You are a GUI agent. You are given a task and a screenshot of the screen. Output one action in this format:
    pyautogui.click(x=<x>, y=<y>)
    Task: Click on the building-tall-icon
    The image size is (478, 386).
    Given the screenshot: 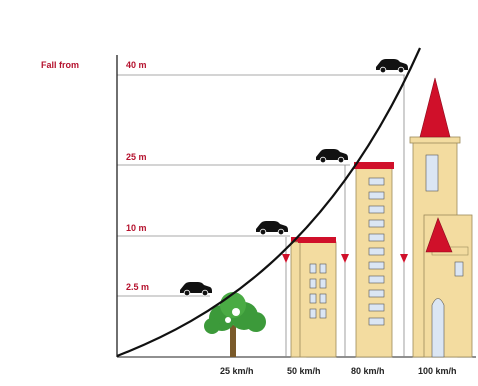 What is the action you would take?
    pyautogui.click(x=374, y=260)
    